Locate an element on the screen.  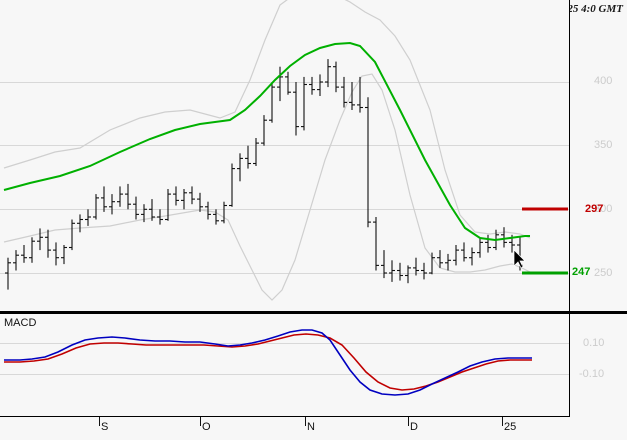
x-axis-tick-mark-O is located at coordinates (200, 421).